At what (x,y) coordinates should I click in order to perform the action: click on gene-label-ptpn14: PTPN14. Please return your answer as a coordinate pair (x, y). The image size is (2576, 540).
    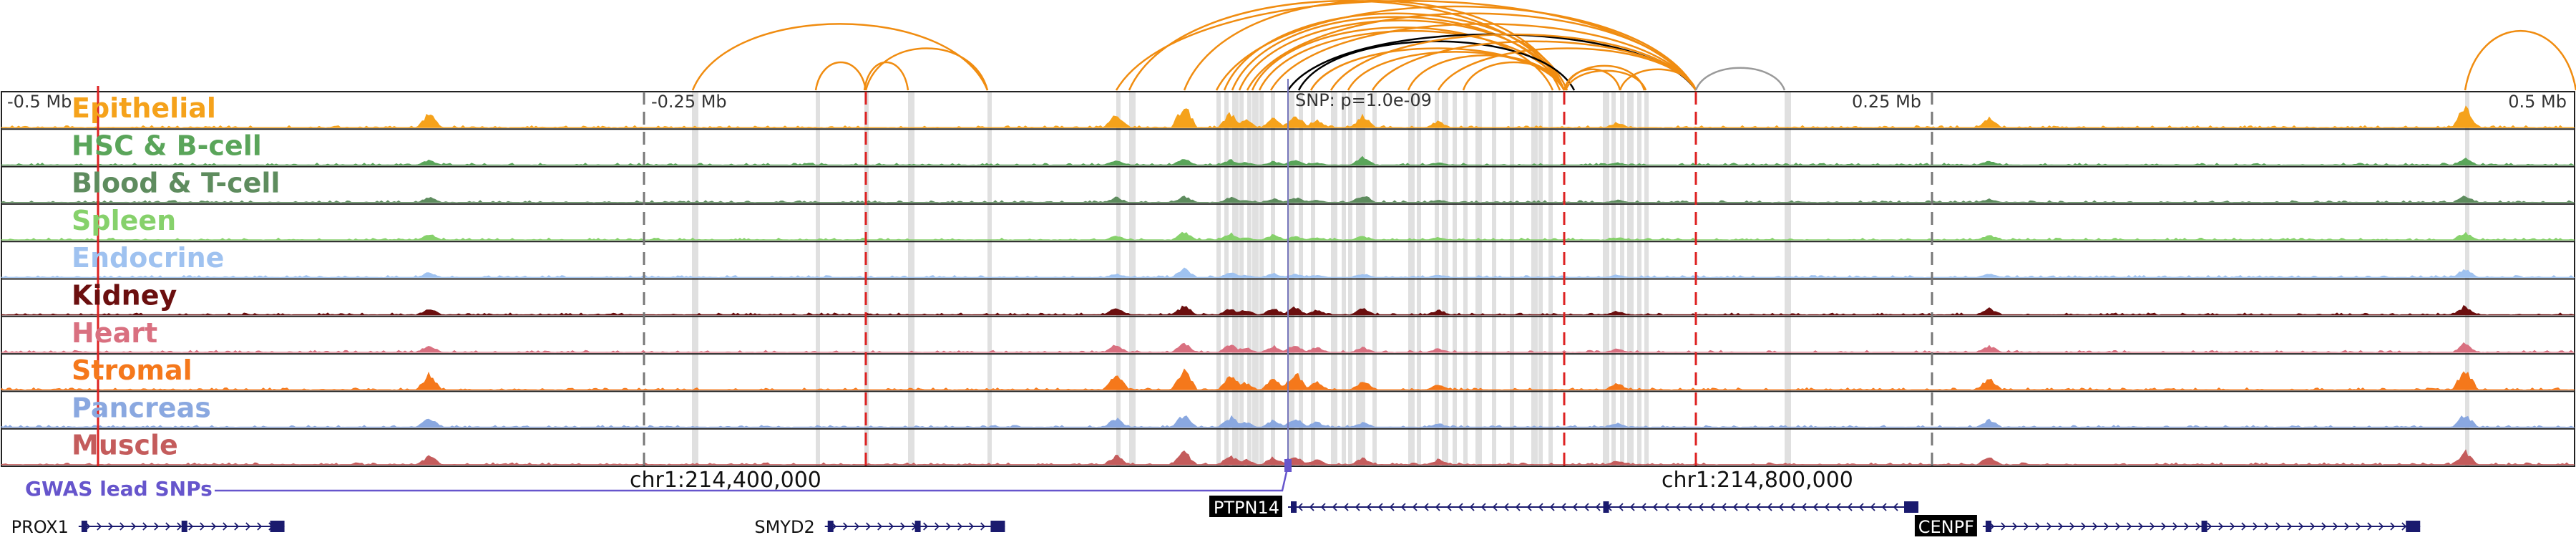
    Looking at the image, I should click on (1246, 508).